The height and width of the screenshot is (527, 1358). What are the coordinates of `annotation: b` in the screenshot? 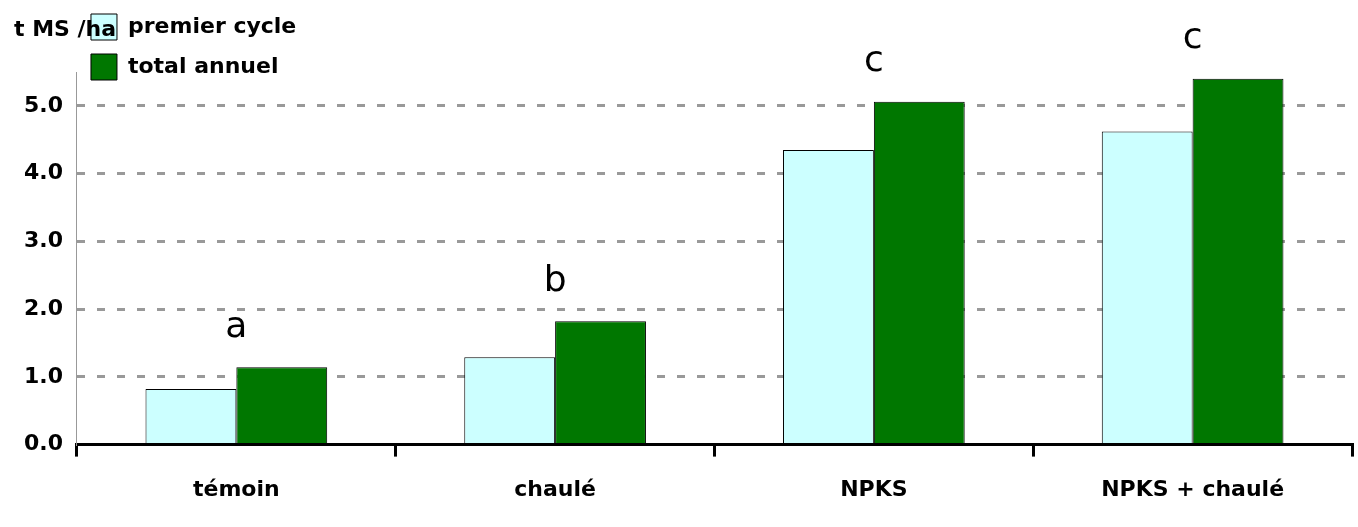 It's located at (555, 278).